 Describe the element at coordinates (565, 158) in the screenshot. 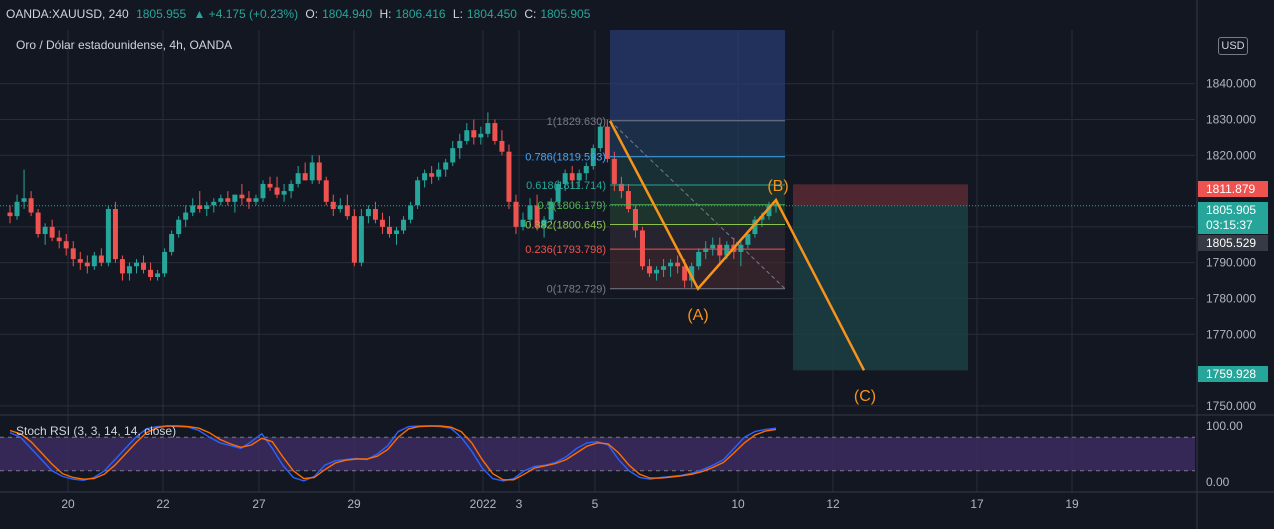

I see `fib-level-label: 0.786(1819.593)` at that location.